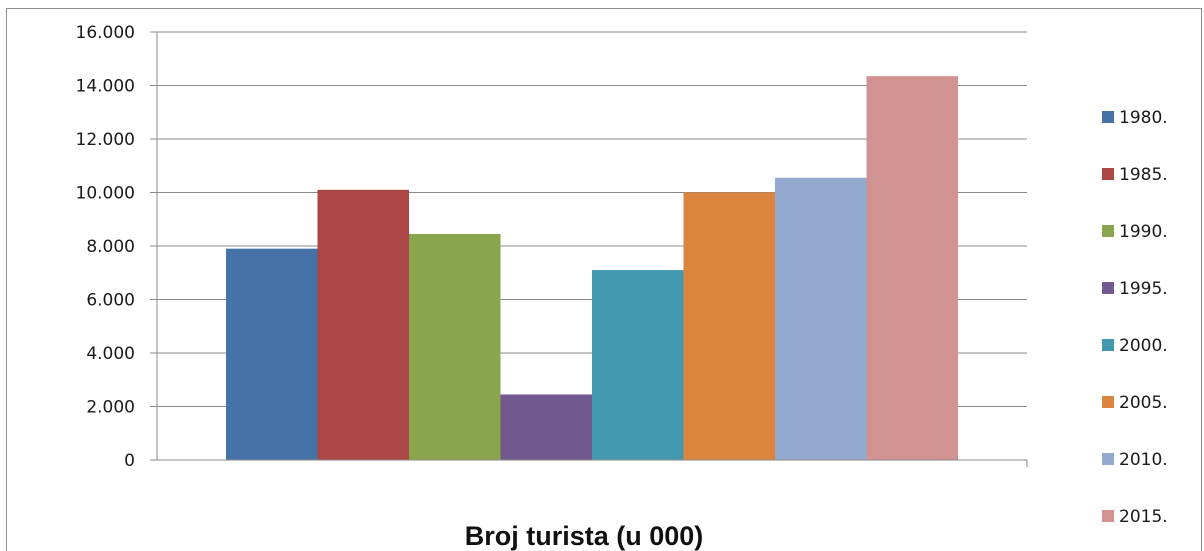 Image resolution: width=1204 pixels, height=551 pixels. I want to click on legend-item: 2010., so click(1135, 460).